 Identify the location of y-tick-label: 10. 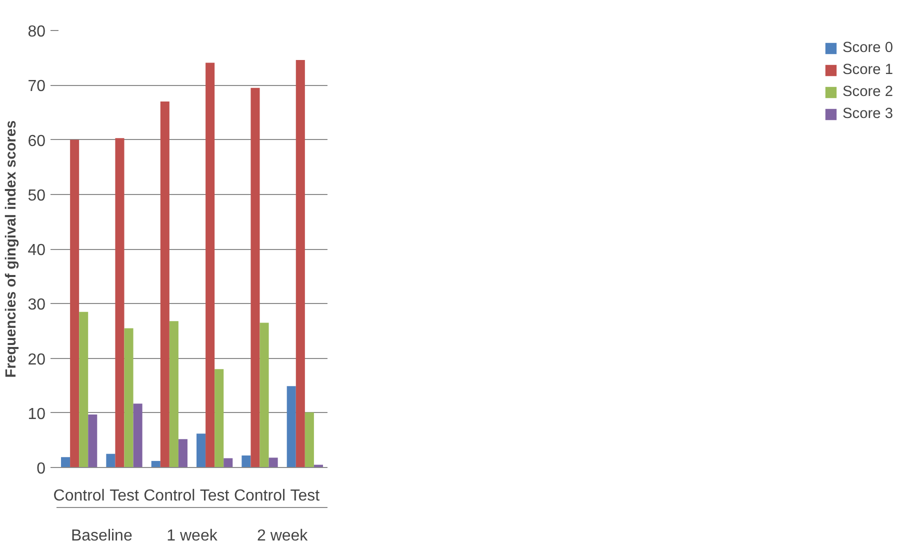
(37, 414).